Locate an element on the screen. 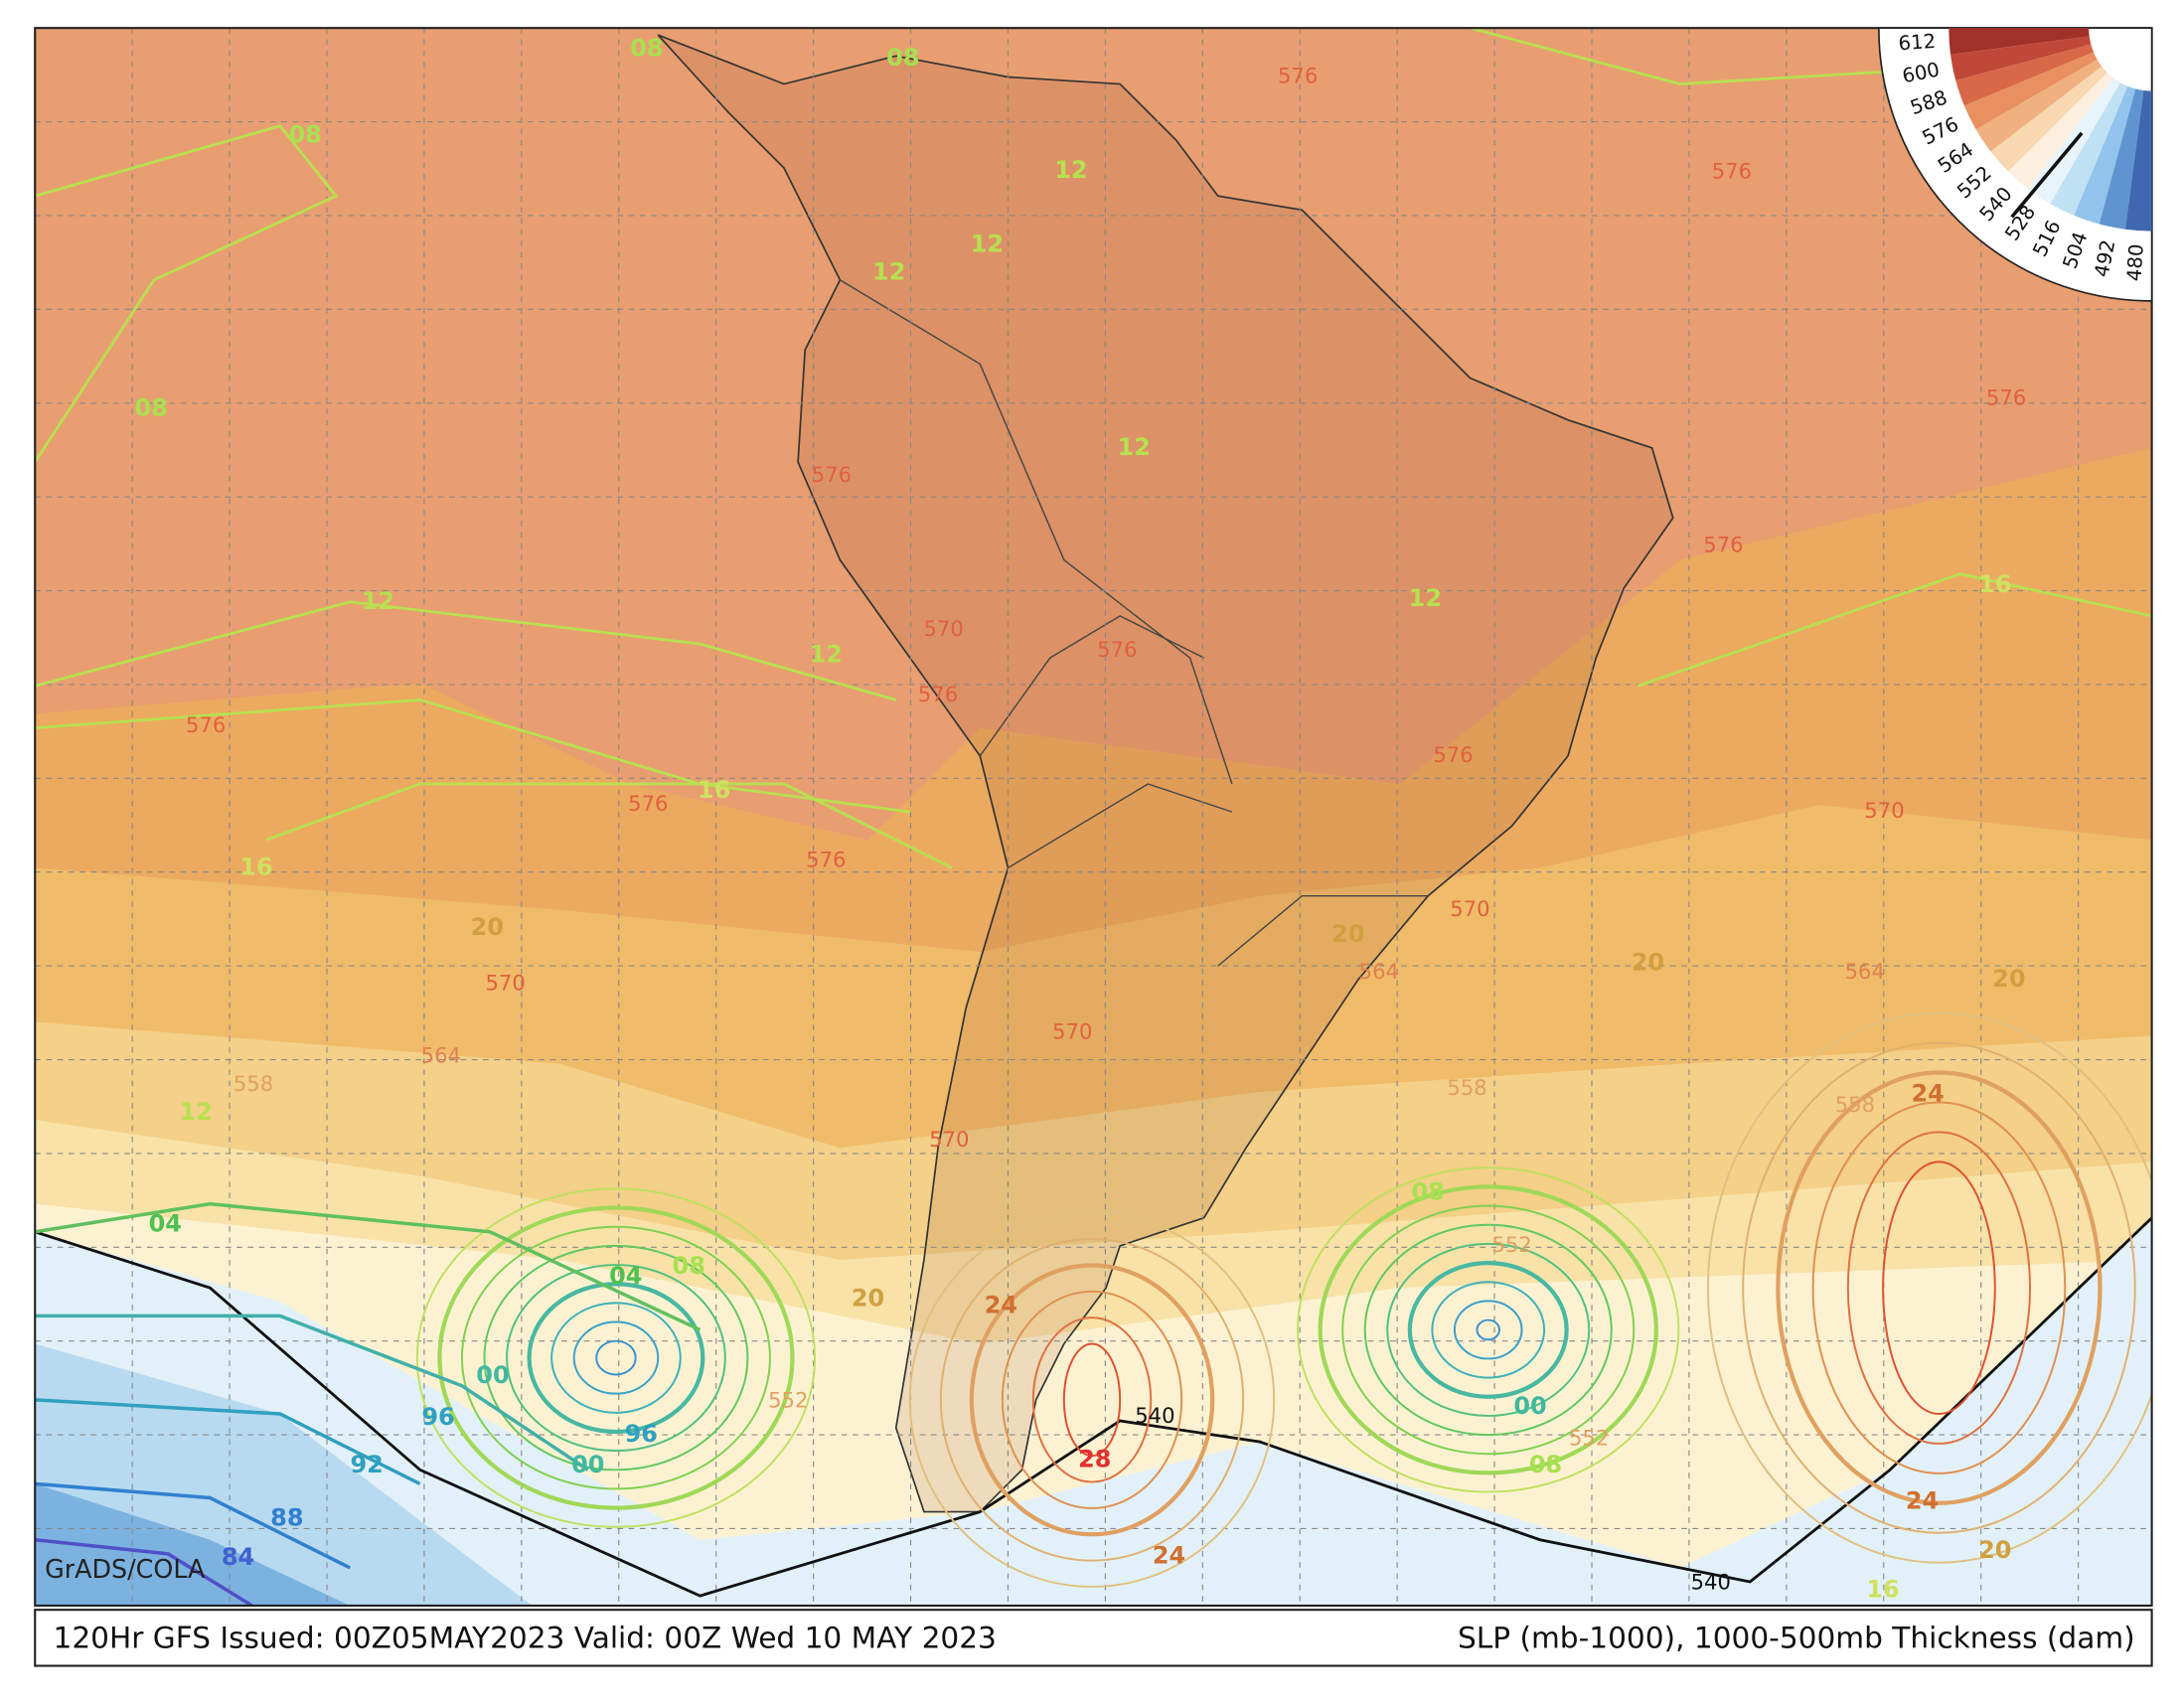 The height and width of the screenshot is (1705, 2184). contour-label: 28 is located at coordinates (1094, 1458).